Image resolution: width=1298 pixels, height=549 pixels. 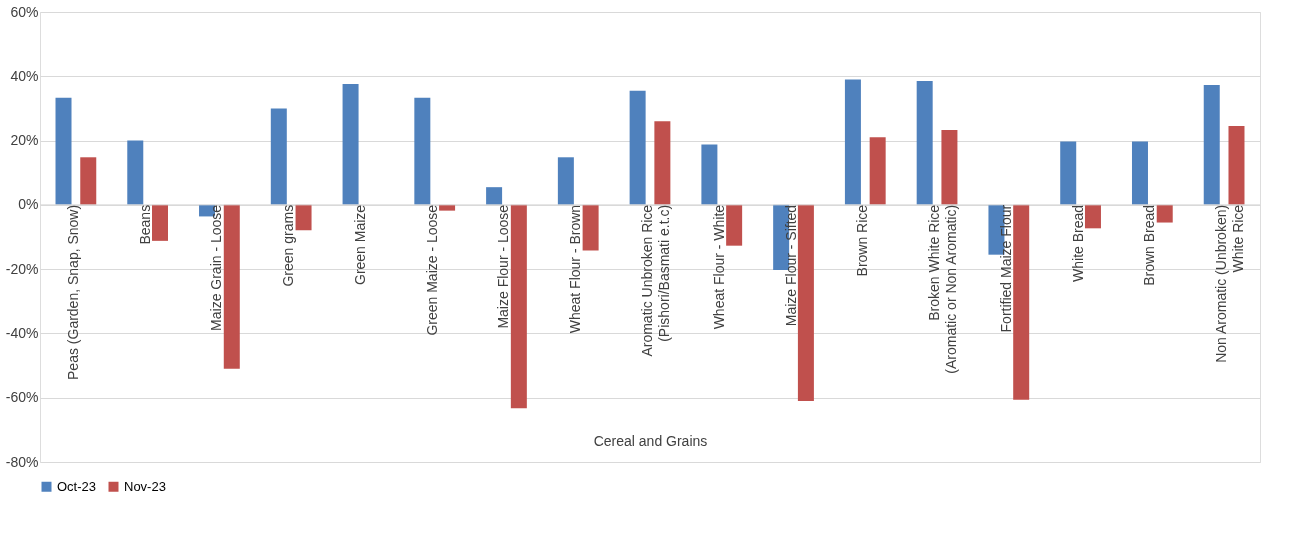 I want to click on x-tick-label: Brown Rice, so click(x=862, y=240).